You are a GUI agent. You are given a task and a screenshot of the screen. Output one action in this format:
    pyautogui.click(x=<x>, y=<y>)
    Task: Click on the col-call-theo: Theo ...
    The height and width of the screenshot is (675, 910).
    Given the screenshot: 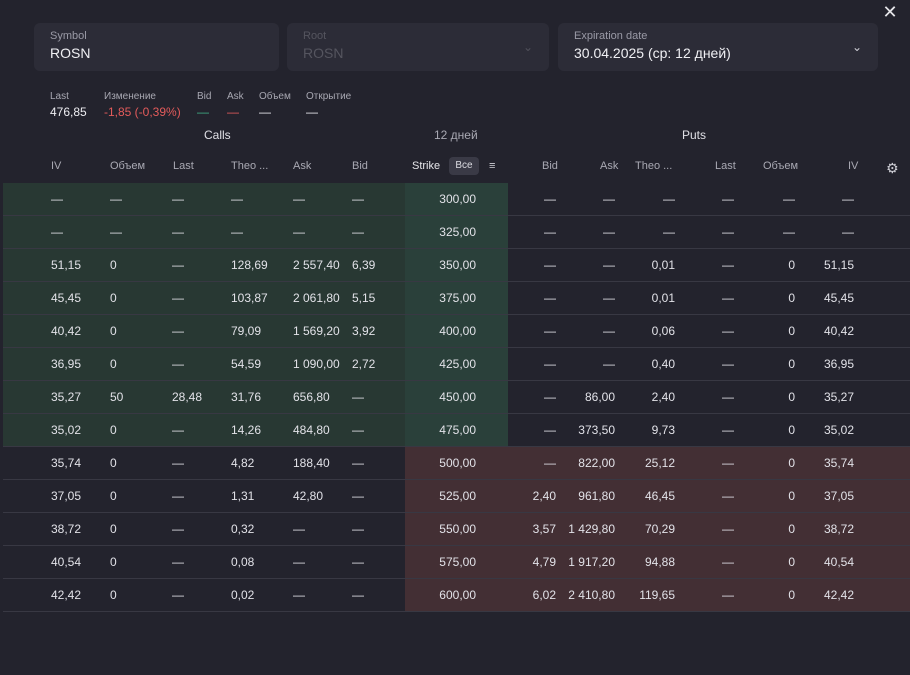 What is the action you would take?
    pyautogui.click(x=250, y=166)
    